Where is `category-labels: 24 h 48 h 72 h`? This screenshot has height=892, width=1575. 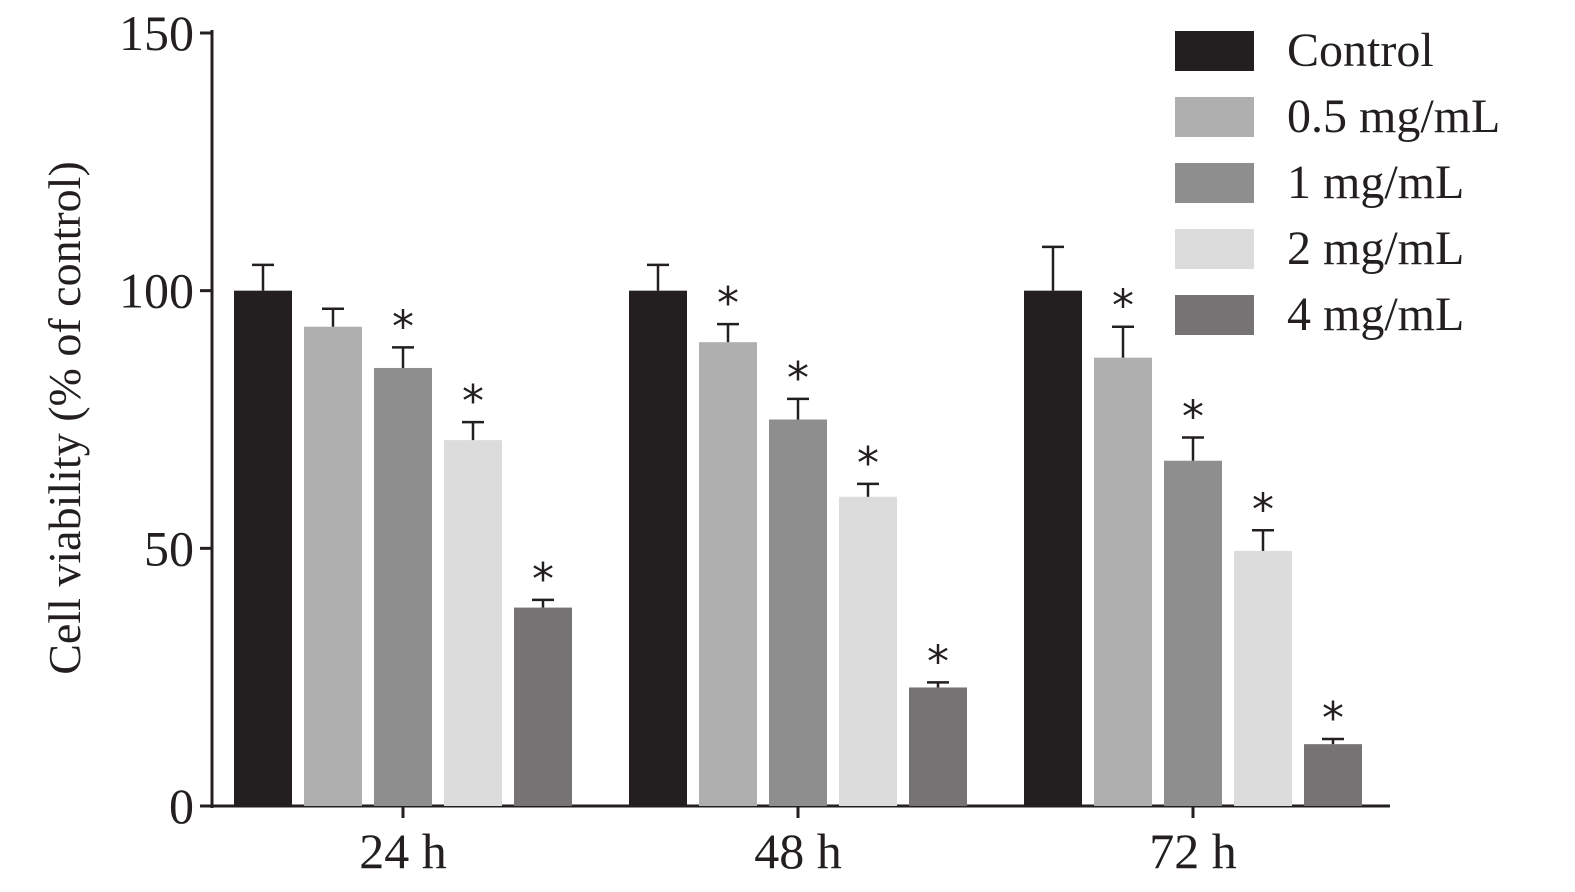 category-labels: 24 h 48 h 72 h is located at coordinates (798, 842).